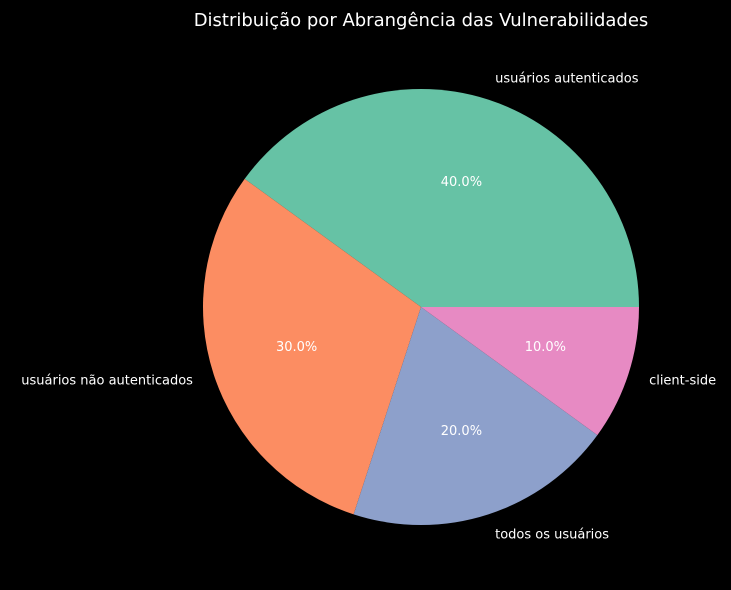 Image resolution: width=731 pixels, height=590 pixels. I want to click on slice-percent-client-side: 10.0%, so click(545, 347).